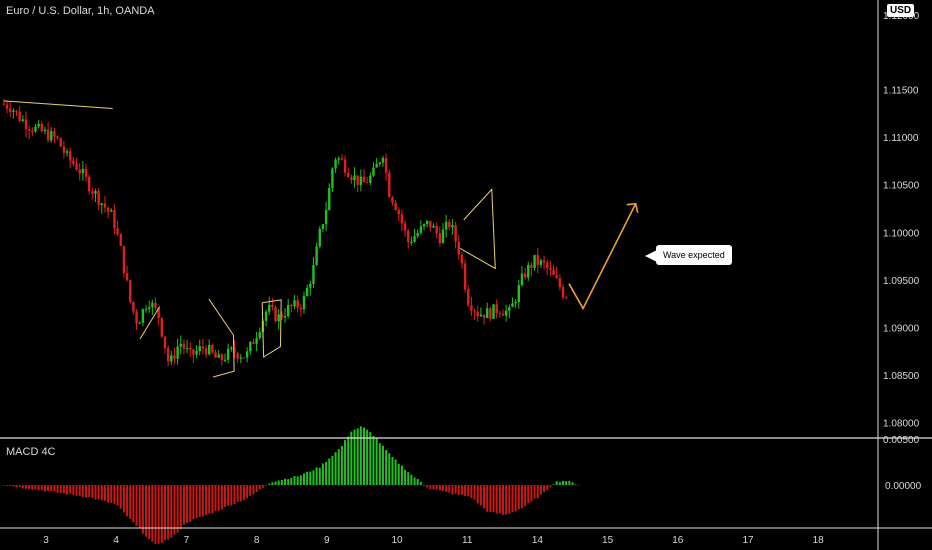 This screenshot has height=550, width=932. What do you see at coordinates (901, 10) in the screenshot?
I see `currency-badge: USD` at bounding box center [901, 10].